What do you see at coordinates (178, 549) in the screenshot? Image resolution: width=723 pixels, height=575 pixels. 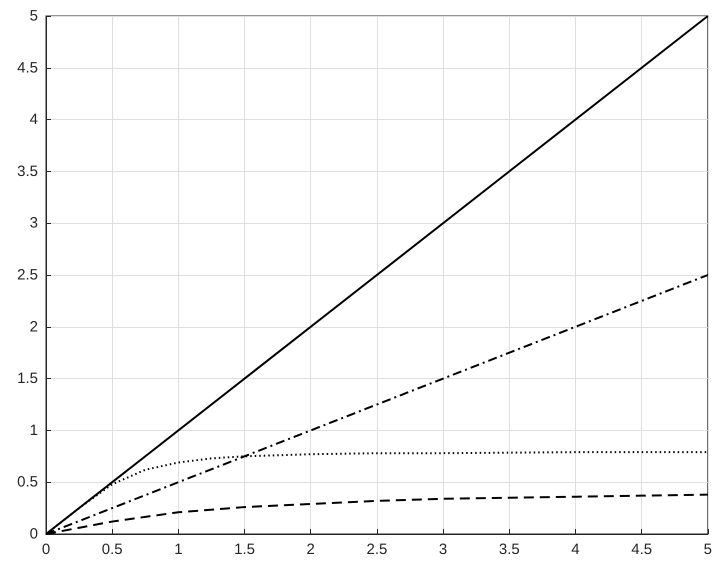 I see `x-tick-label: 1` at bounding box center [178, 549].